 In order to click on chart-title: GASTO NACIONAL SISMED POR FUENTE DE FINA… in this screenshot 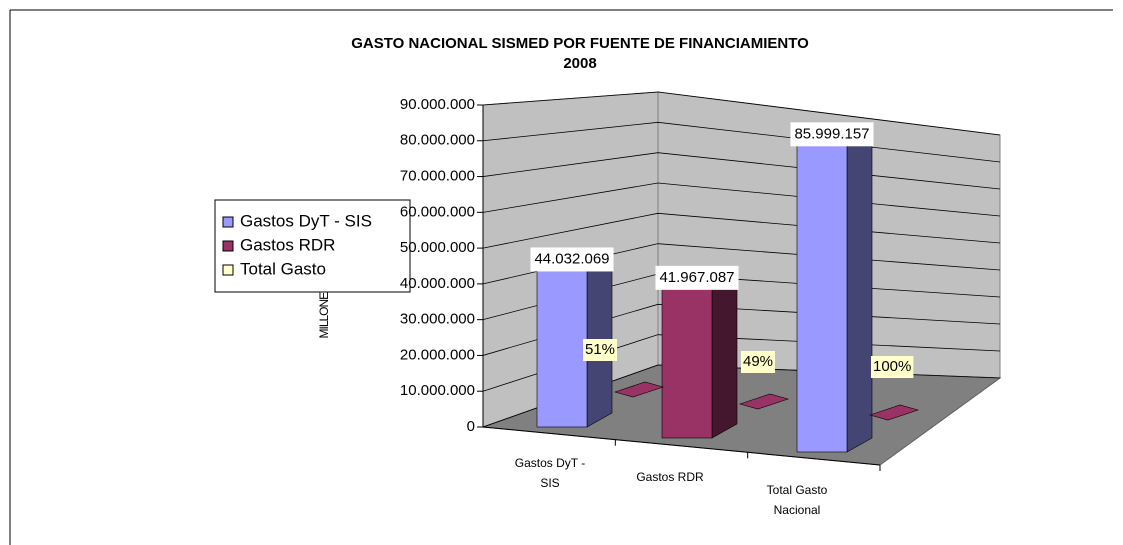, I will do `click(580, 43)`.